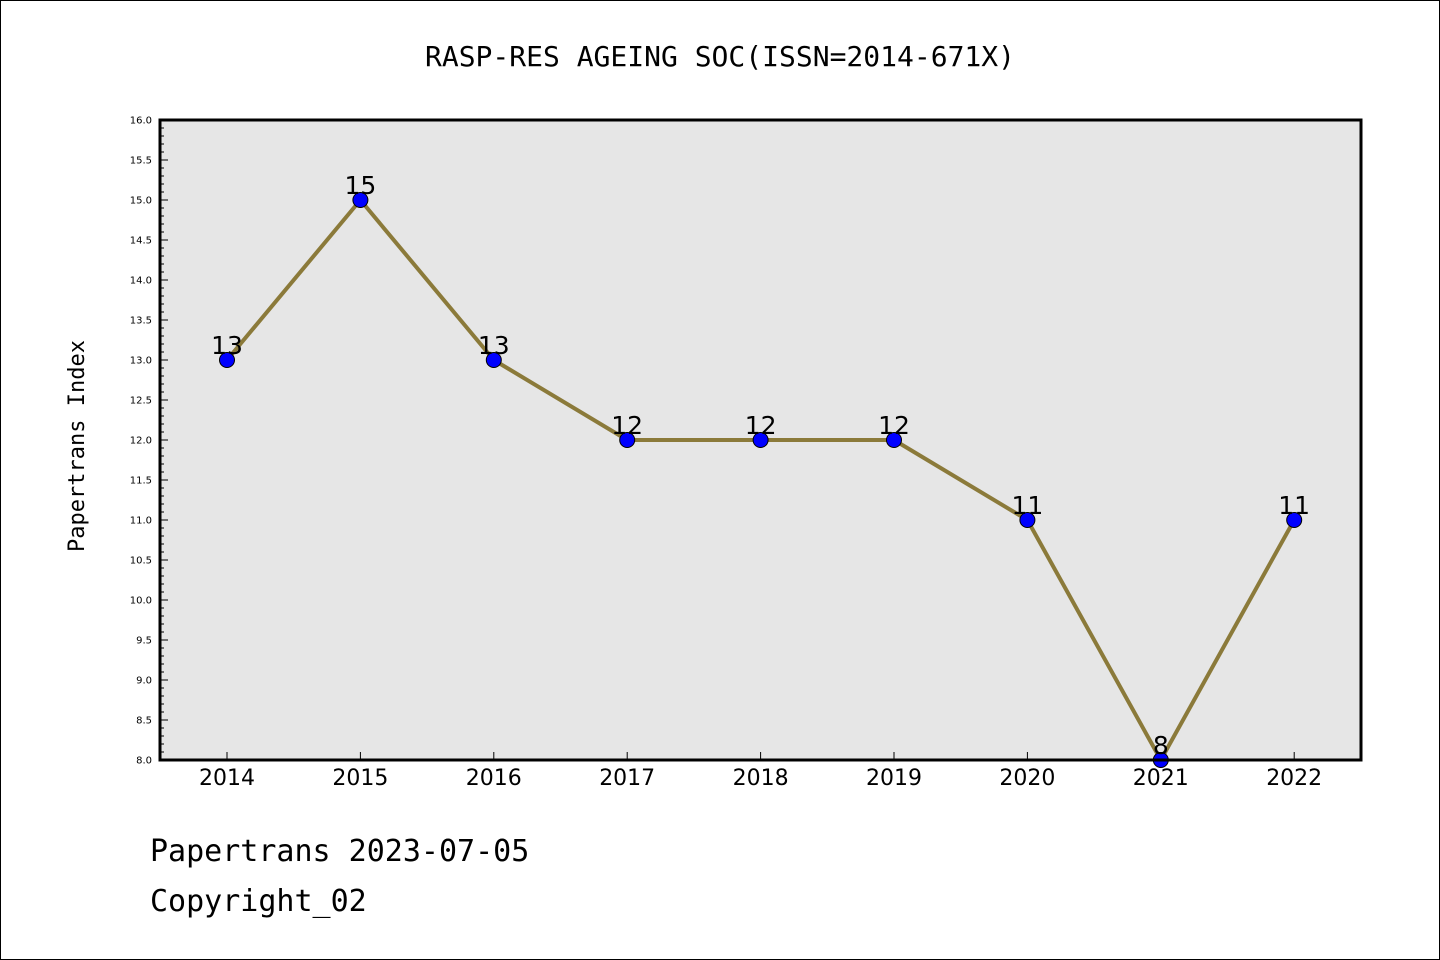 The width and height of the screenshot is (1440, 960). I want to click on data-label: 8, so click(1161, 745).